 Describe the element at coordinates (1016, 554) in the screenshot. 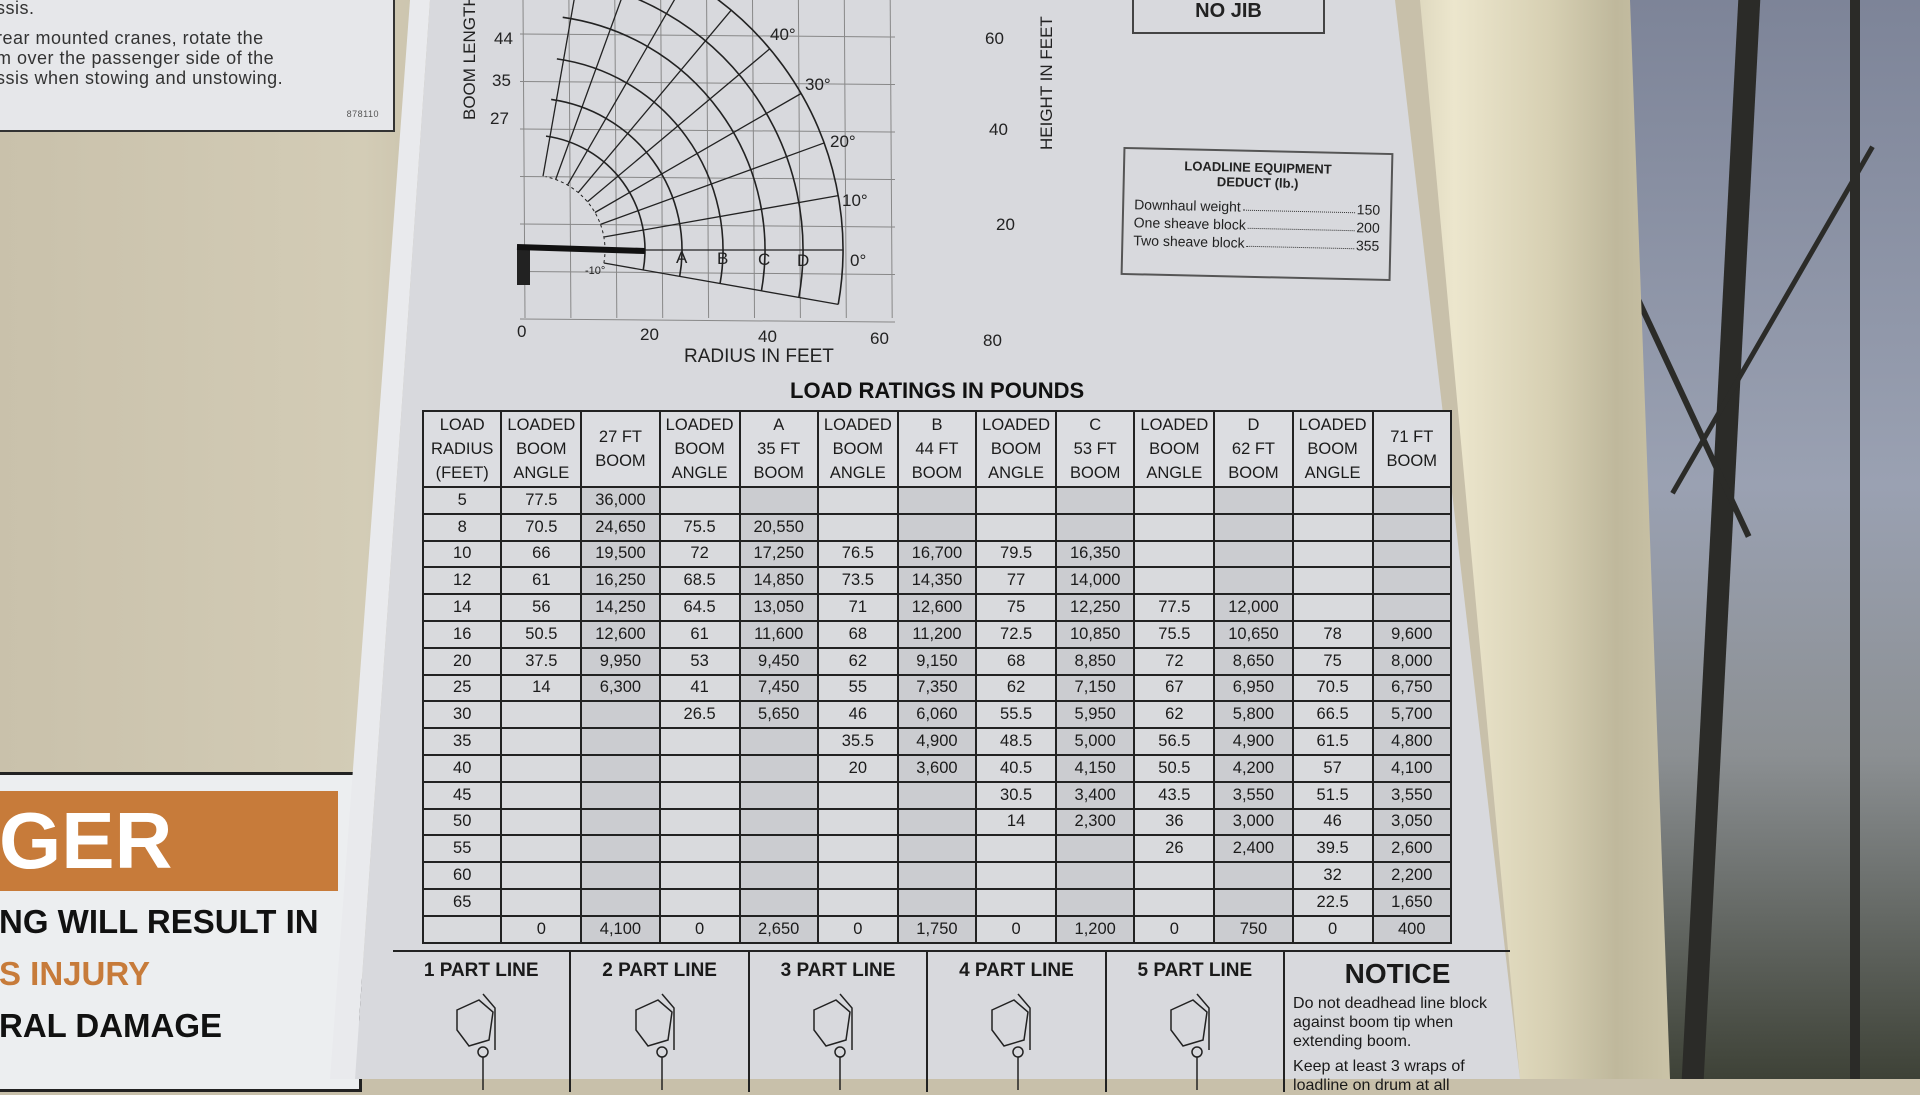

I see `angle-cell: 79.5` at that location.